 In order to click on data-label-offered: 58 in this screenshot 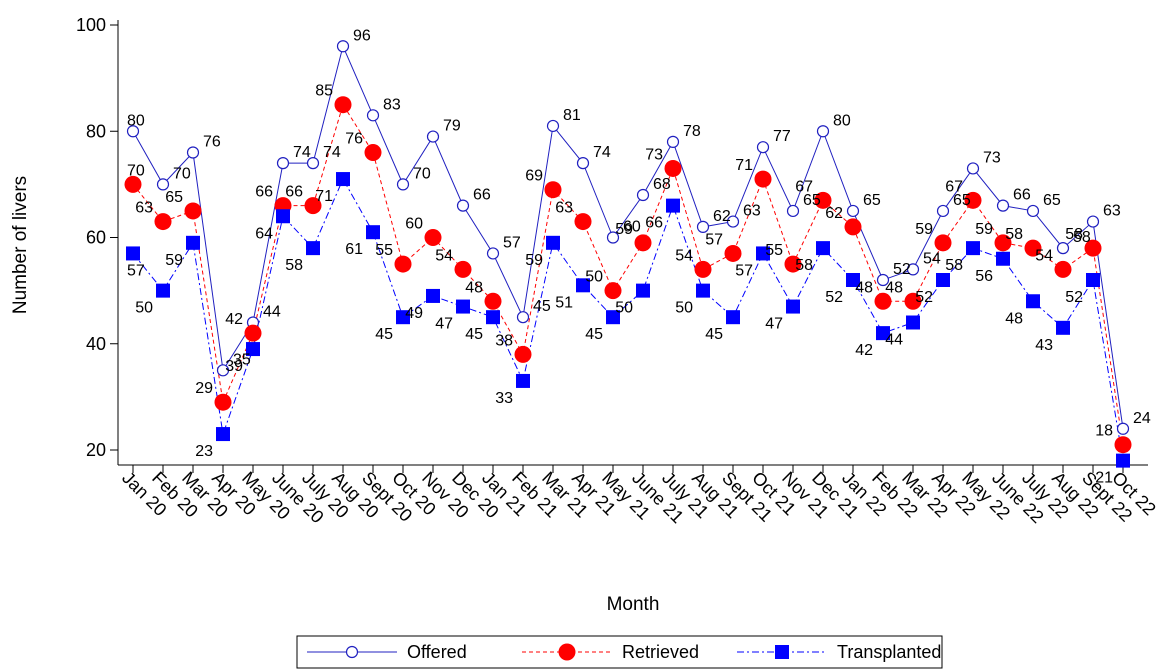, I will do `click(1082, 237)`.